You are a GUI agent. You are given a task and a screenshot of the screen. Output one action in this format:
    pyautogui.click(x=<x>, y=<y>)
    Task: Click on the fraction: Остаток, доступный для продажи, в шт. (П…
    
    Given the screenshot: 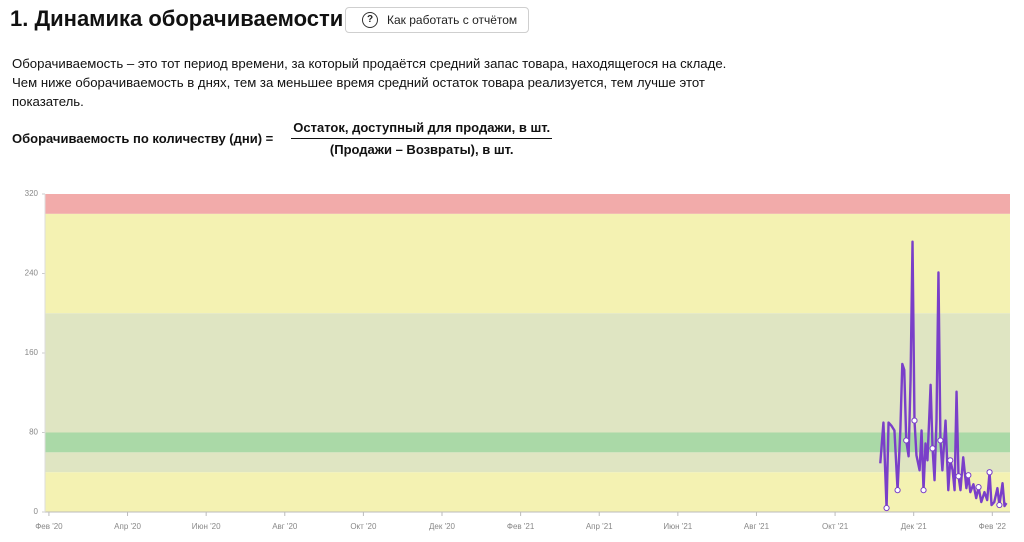 What is the action you would take?
    pyautogui.click(x=422, y=138)
    